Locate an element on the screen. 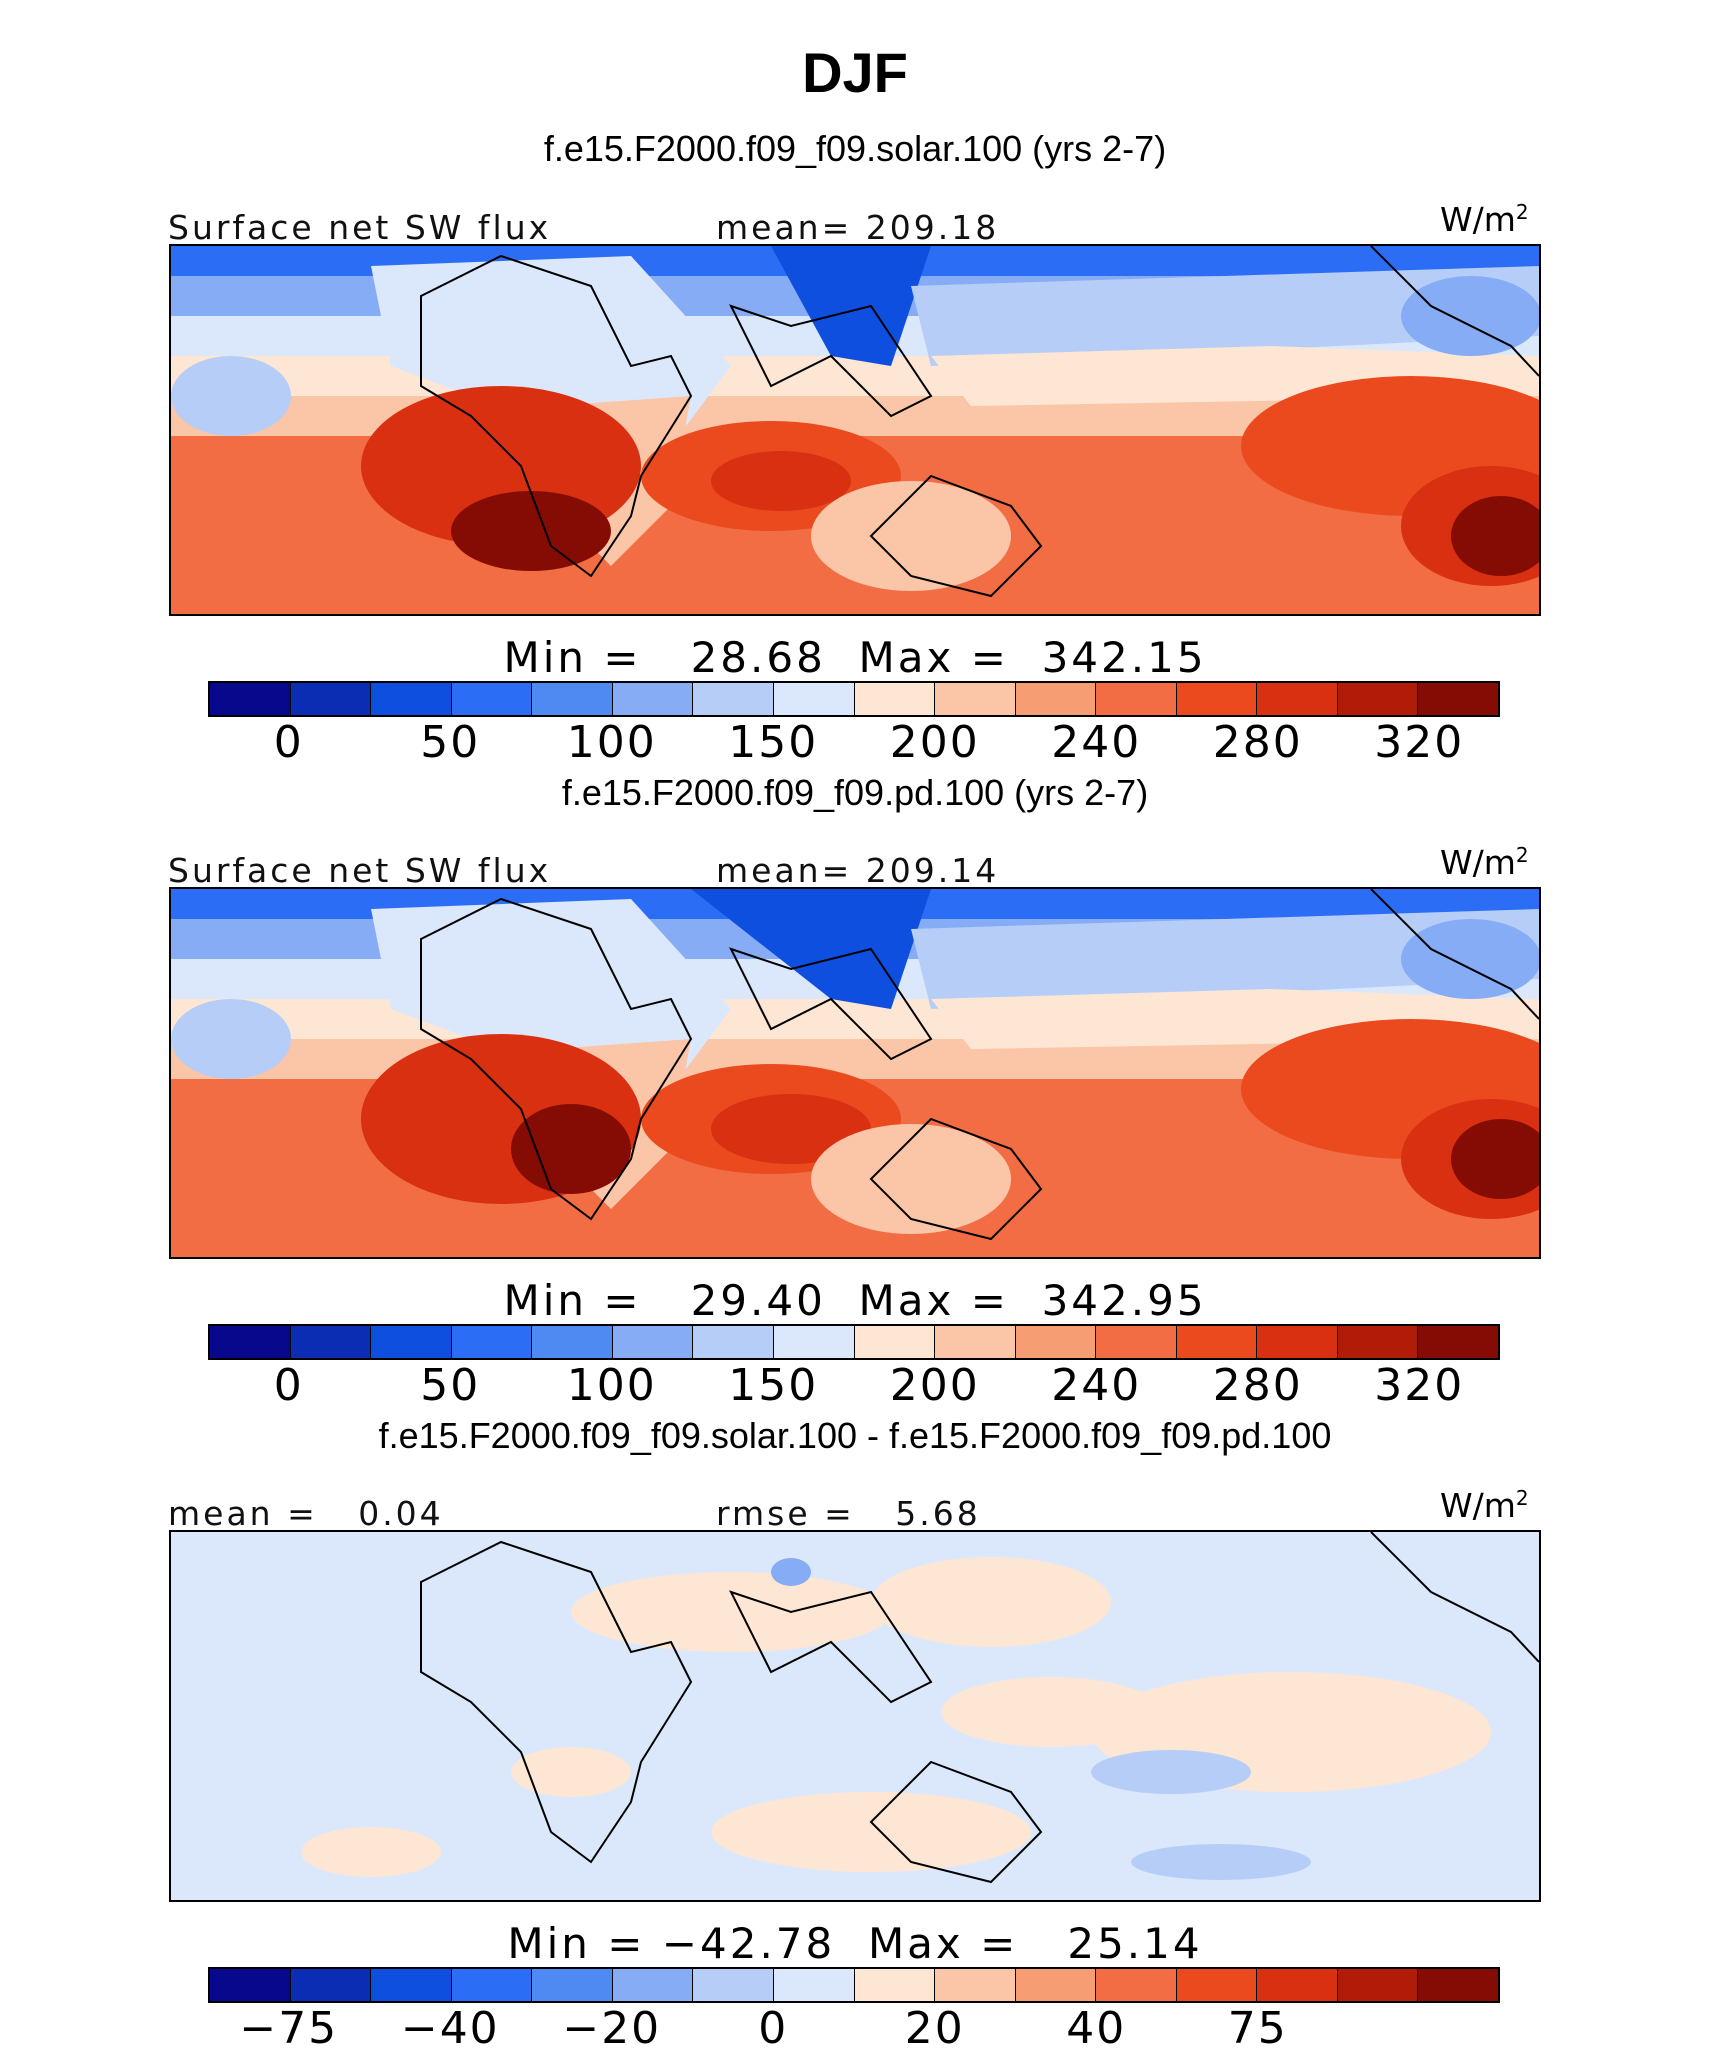 Image resolution: width=1710 pixels, height=2054 pixels. panel-2-minmax: Min = 29.40 Max = 342.95 is located at coordinates (855, 1300).